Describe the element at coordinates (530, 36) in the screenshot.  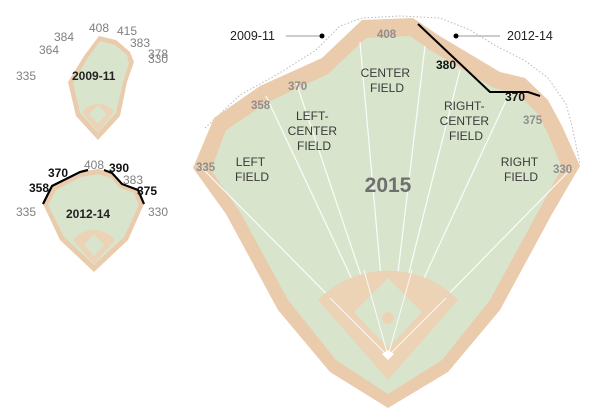
I see `callout-label: 2012-14` at that location.